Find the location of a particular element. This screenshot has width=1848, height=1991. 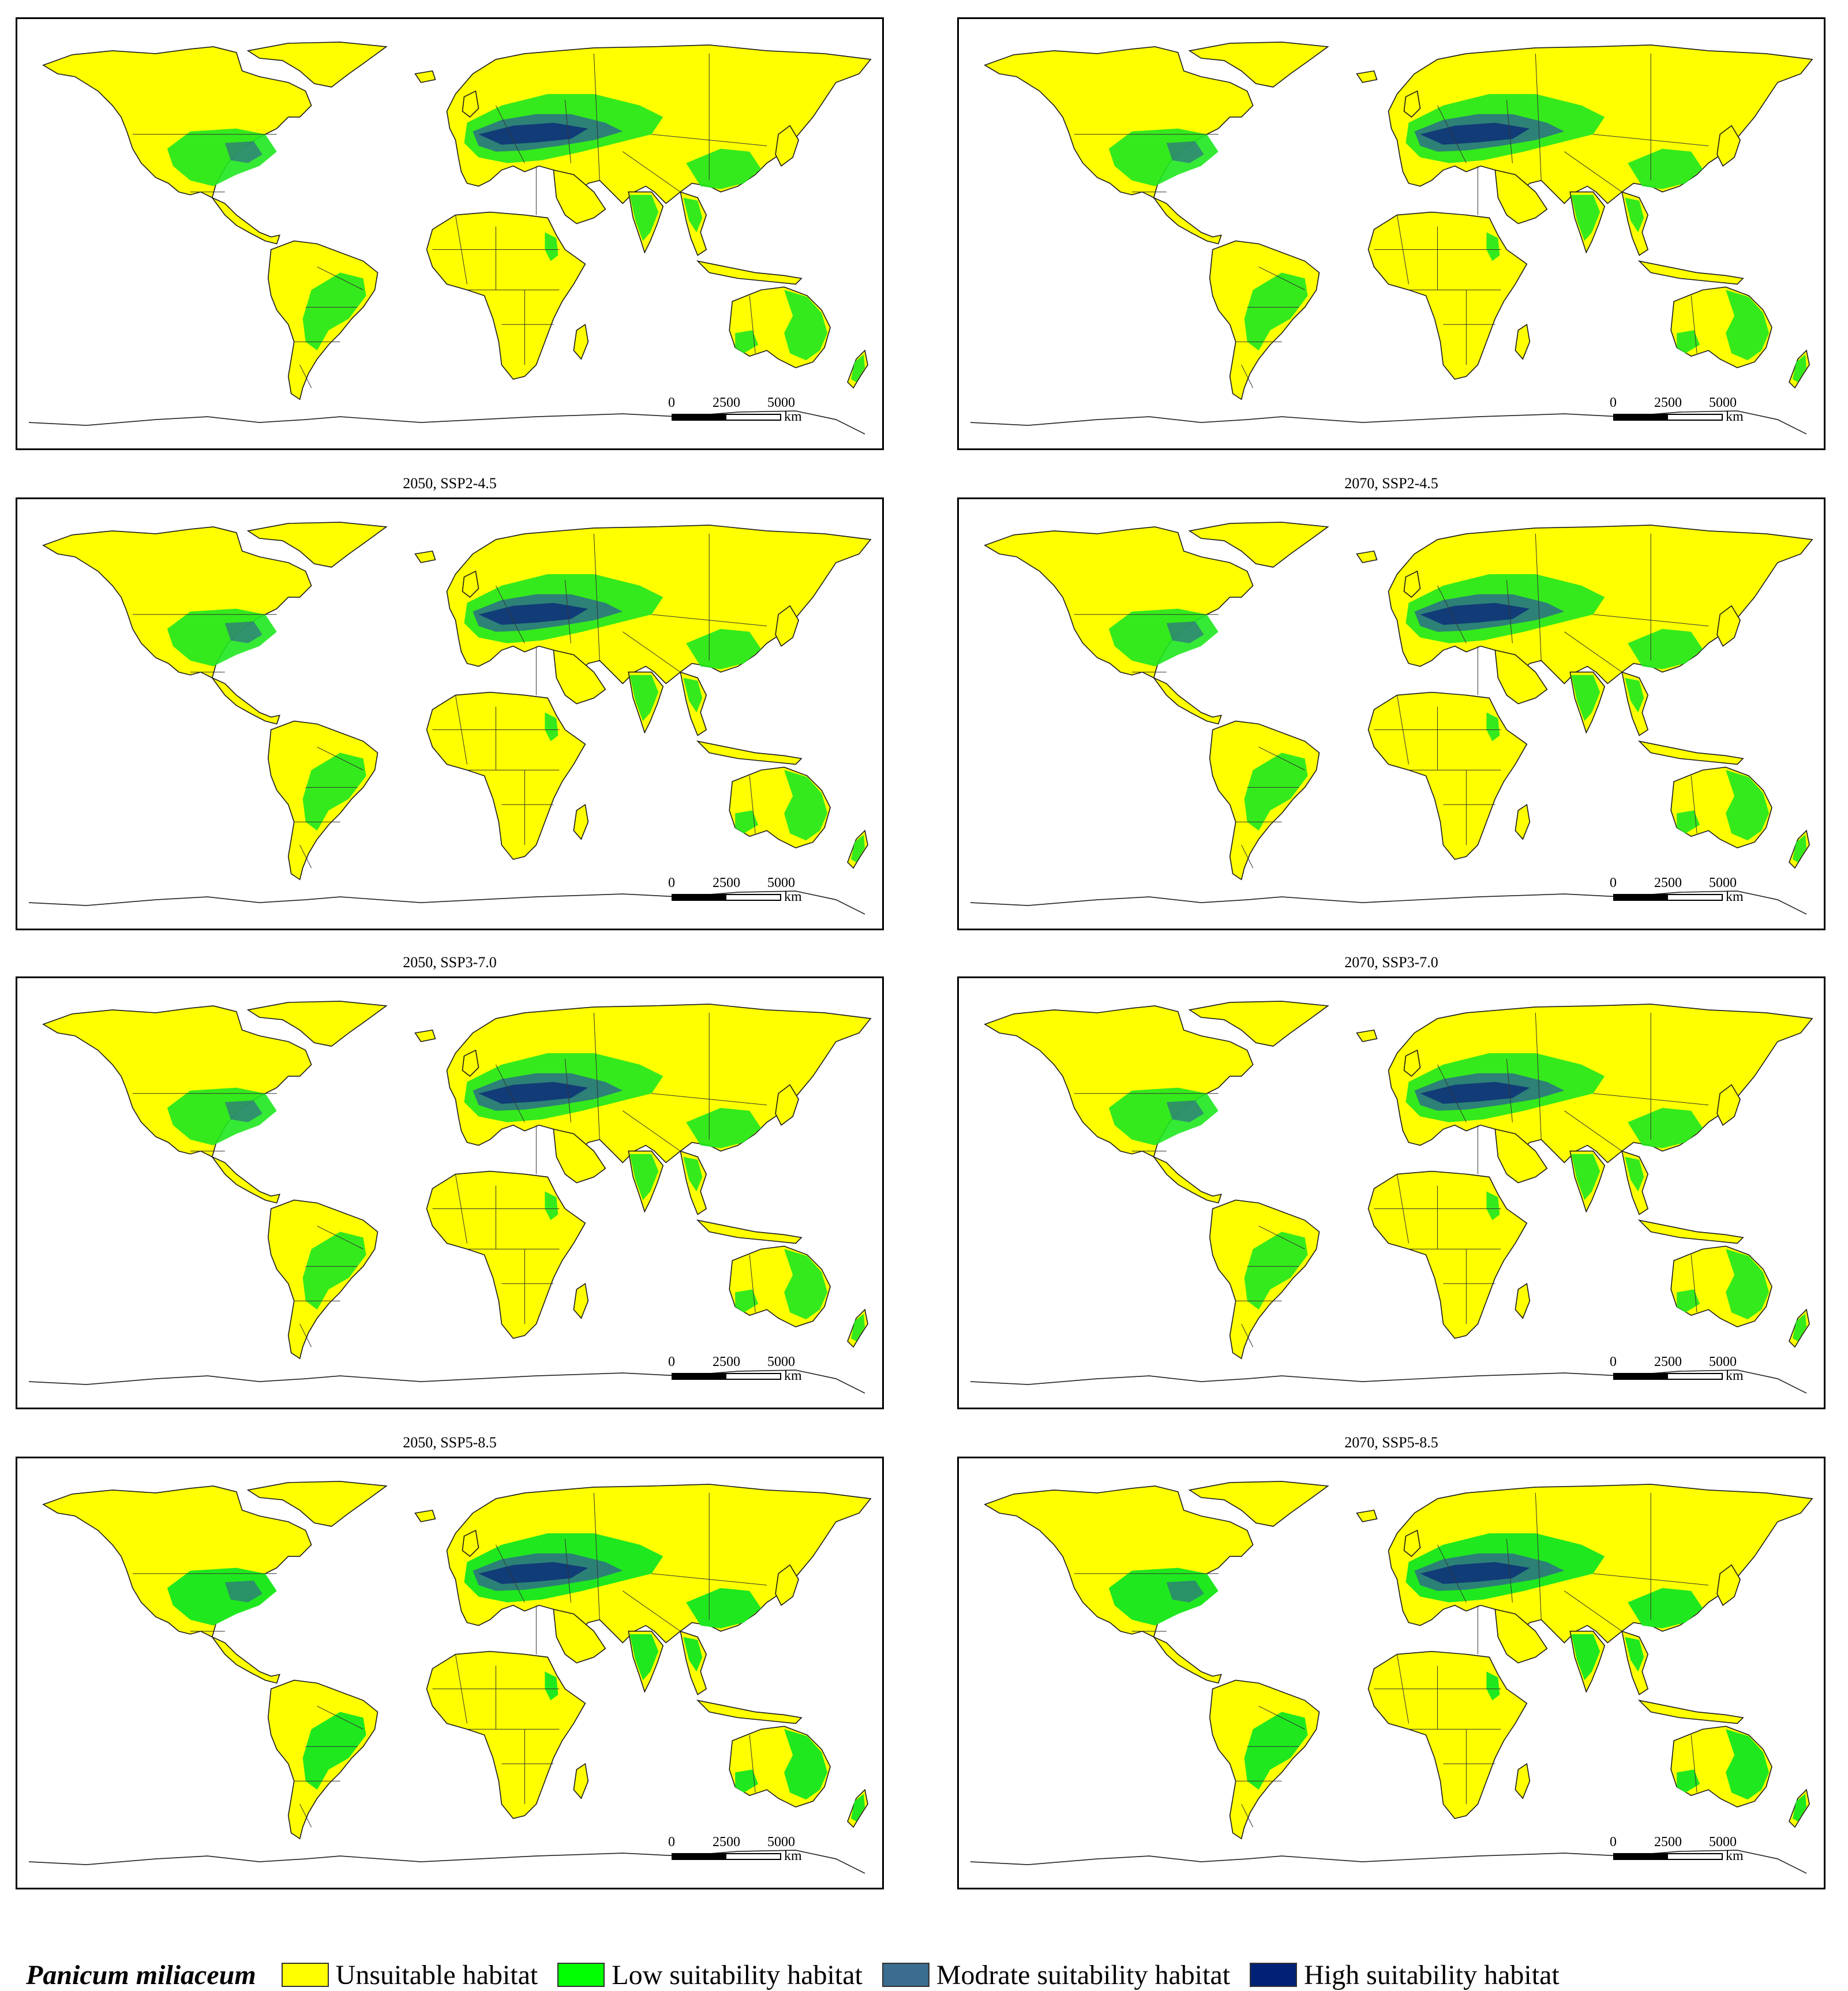

legend-label: High suitability habitat is located at coordinates (1432, 1974).